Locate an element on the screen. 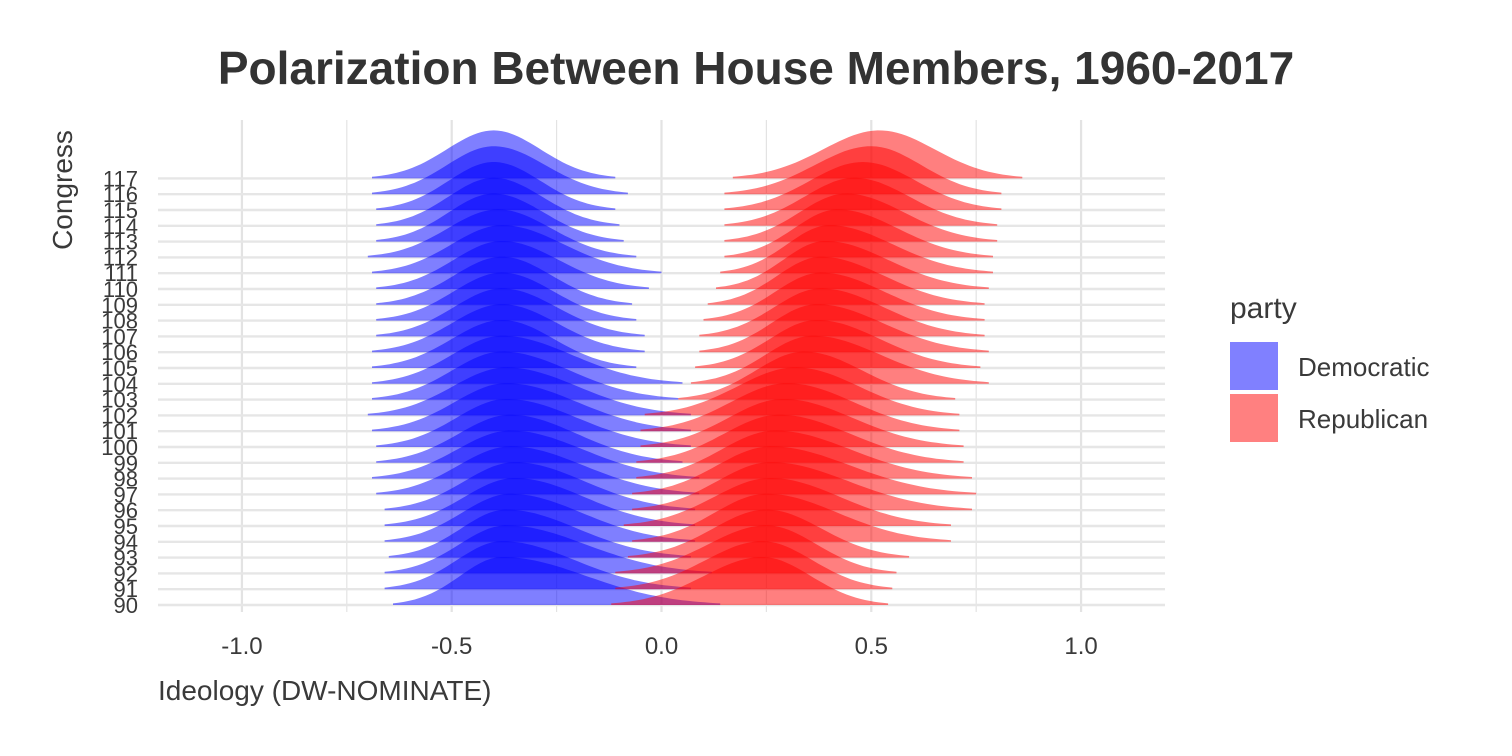 The width and height of the screenshot is (1512, 756). y-tick-label: 101 is located at coordinates (119, 431).